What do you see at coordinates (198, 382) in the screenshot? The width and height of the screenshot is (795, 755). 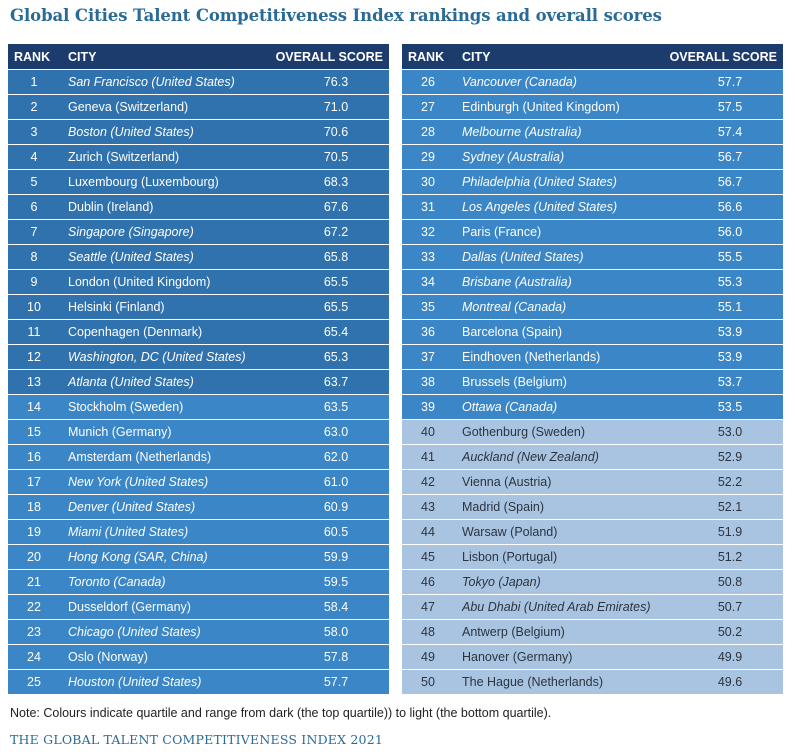 I see `table-row: 13 Atlanta (United States) 63.7` at bounding box center [198, 382].